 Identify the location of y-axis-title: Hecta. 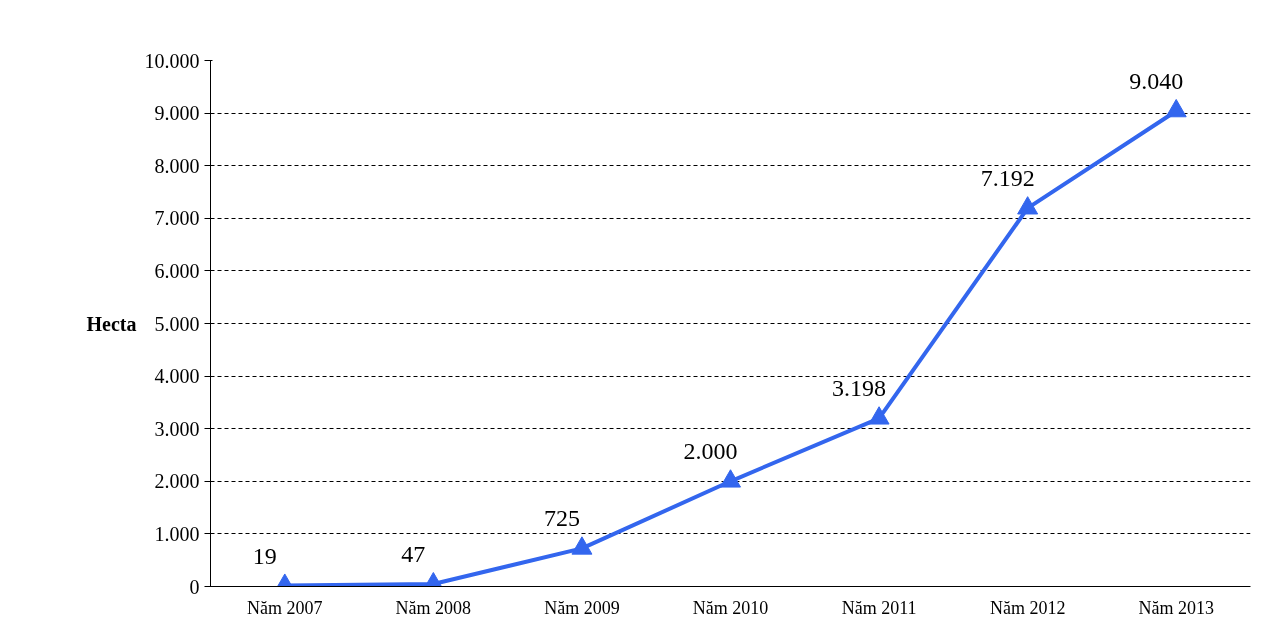
(111, 323).